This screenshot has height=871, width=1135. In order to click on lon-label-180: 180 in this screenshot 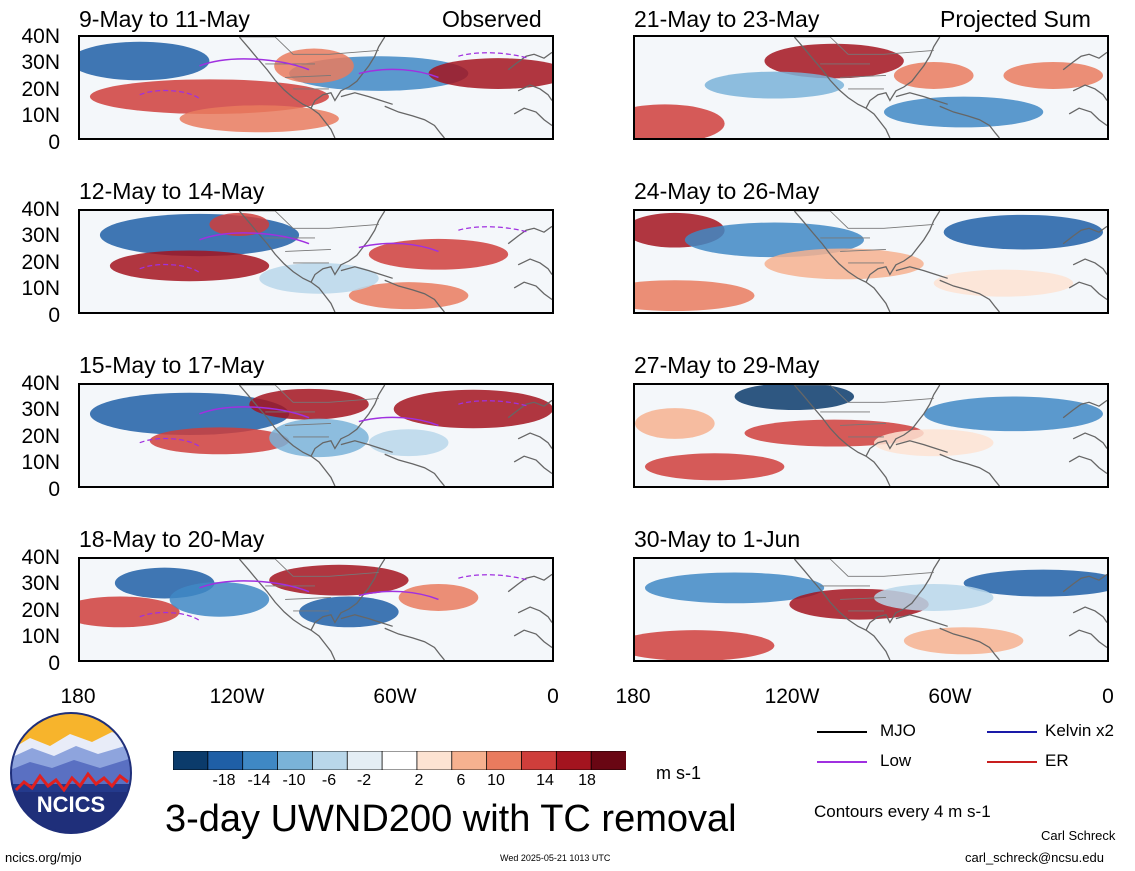, I will do `click(78, 696)`.